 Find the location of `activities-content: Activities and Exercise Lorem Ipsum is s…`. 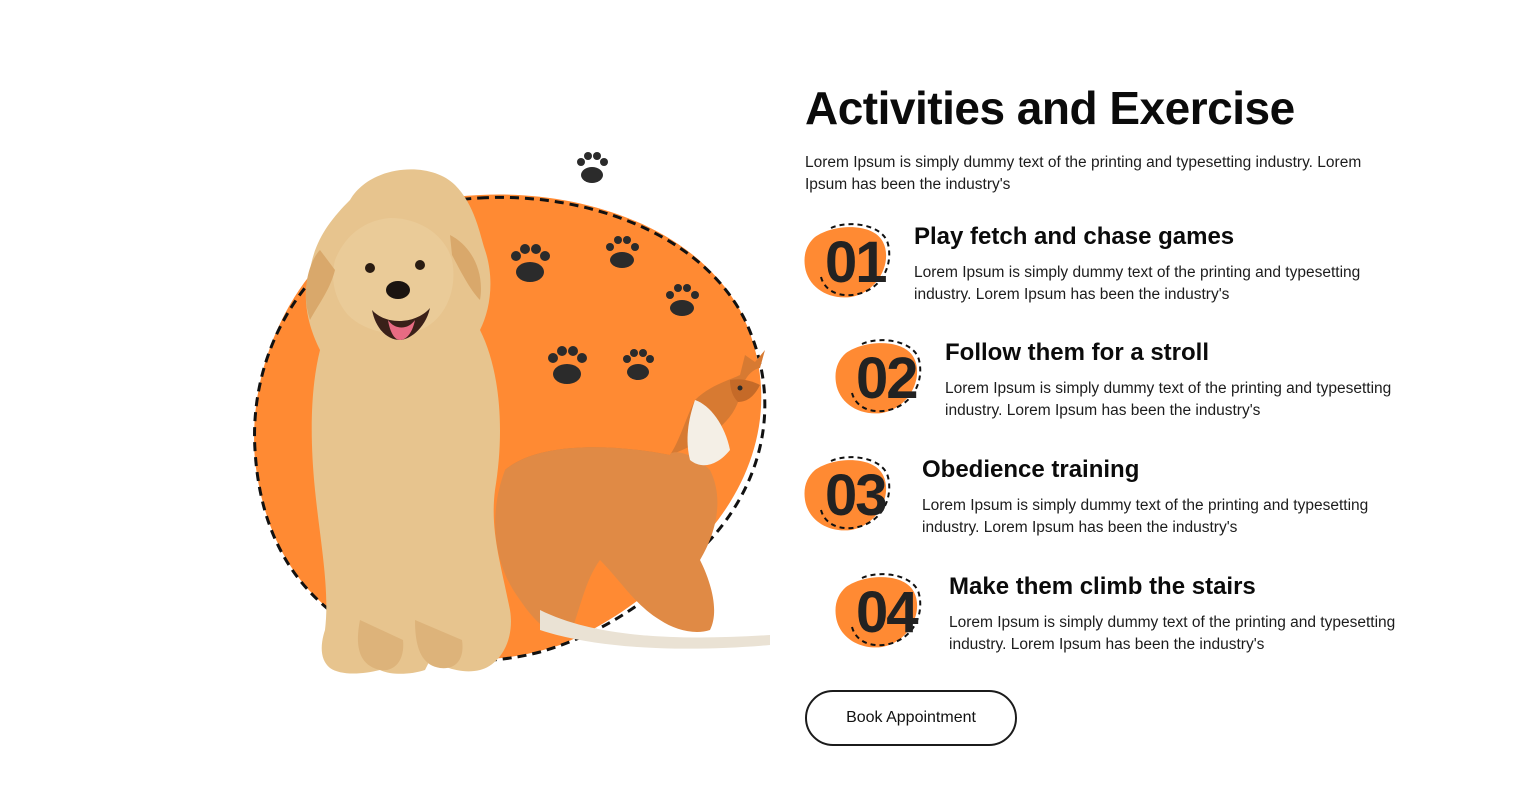

activities-content: Activities and Exercise Lorem Ipsum is s… is located at coordinates (1125, 137).